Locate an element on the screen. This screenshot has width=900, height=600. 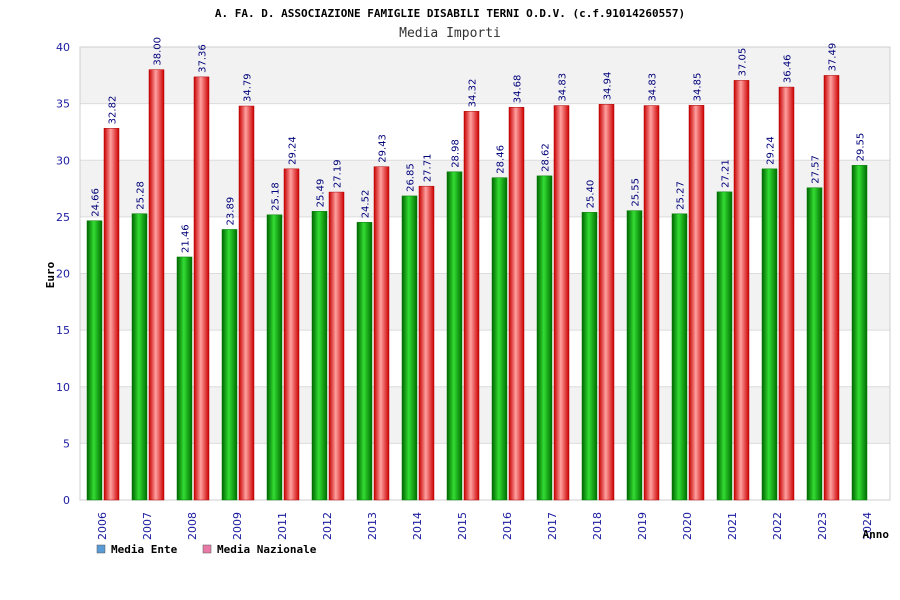
x-tick-label: 2017 is located at coordinates (552, 526).